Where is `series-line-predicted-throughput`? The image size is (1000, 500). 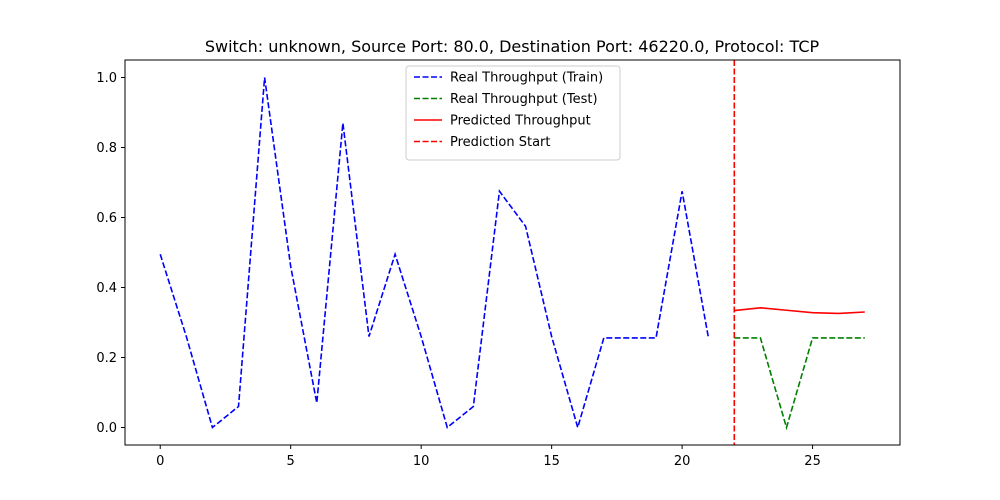
series-line-predicted-throughput is located at coordinates (799, 310).